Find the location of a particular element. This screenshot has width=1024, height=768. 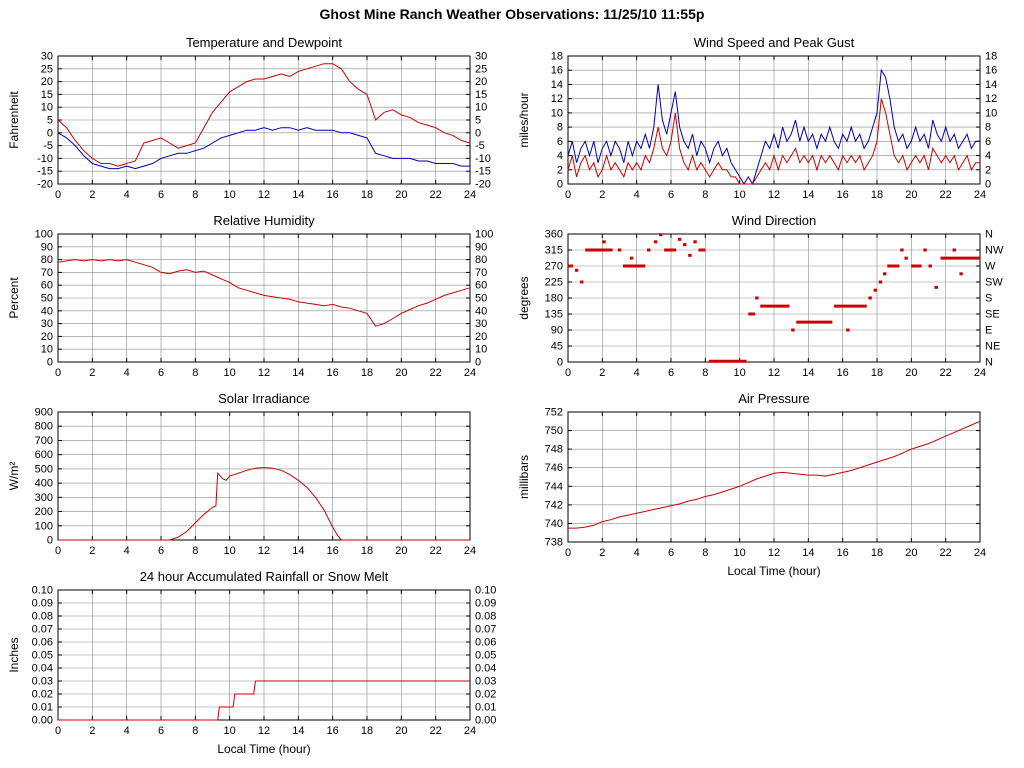

svg-text: 5 is located at coordinates (50, 121).